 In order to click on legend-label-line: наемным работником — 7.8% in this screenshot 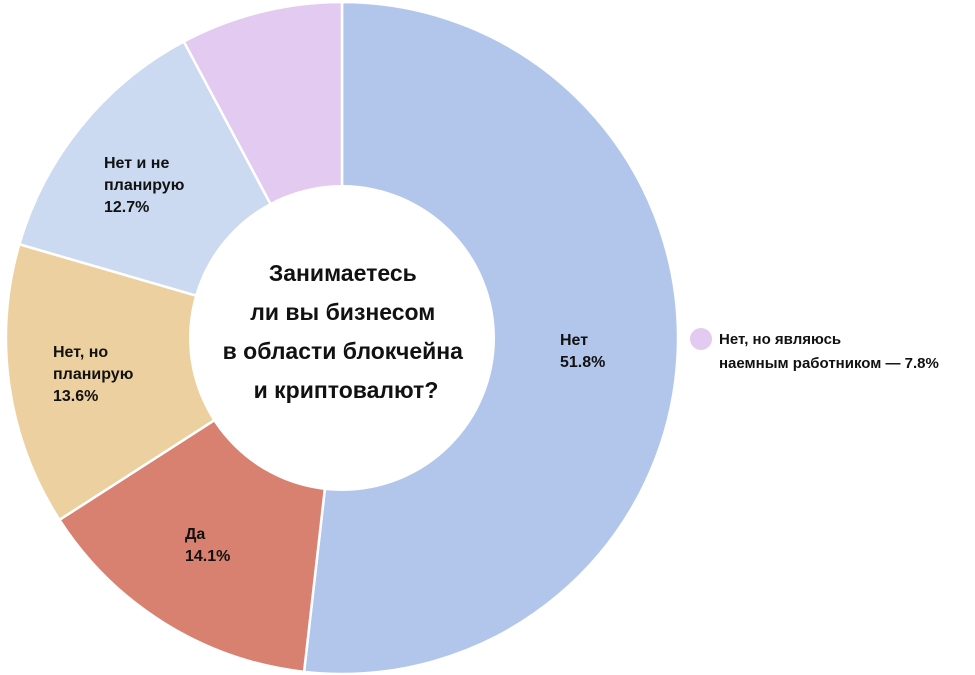, I will do `click(829, 363)`.